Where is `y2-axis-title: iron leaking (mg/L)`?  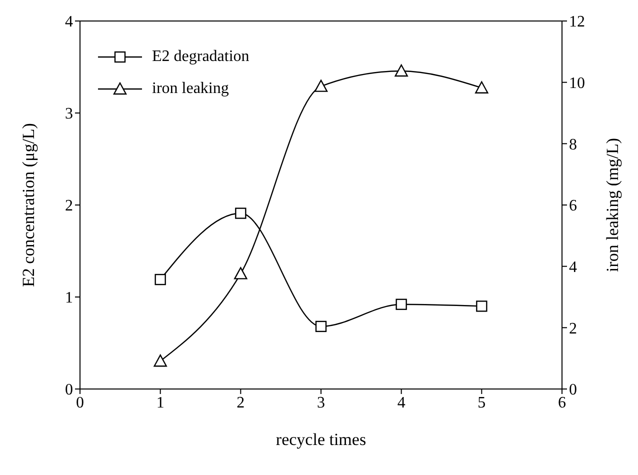
y2-axis-title: iron leaking (mg/L) is located at coordinates (612, 205).